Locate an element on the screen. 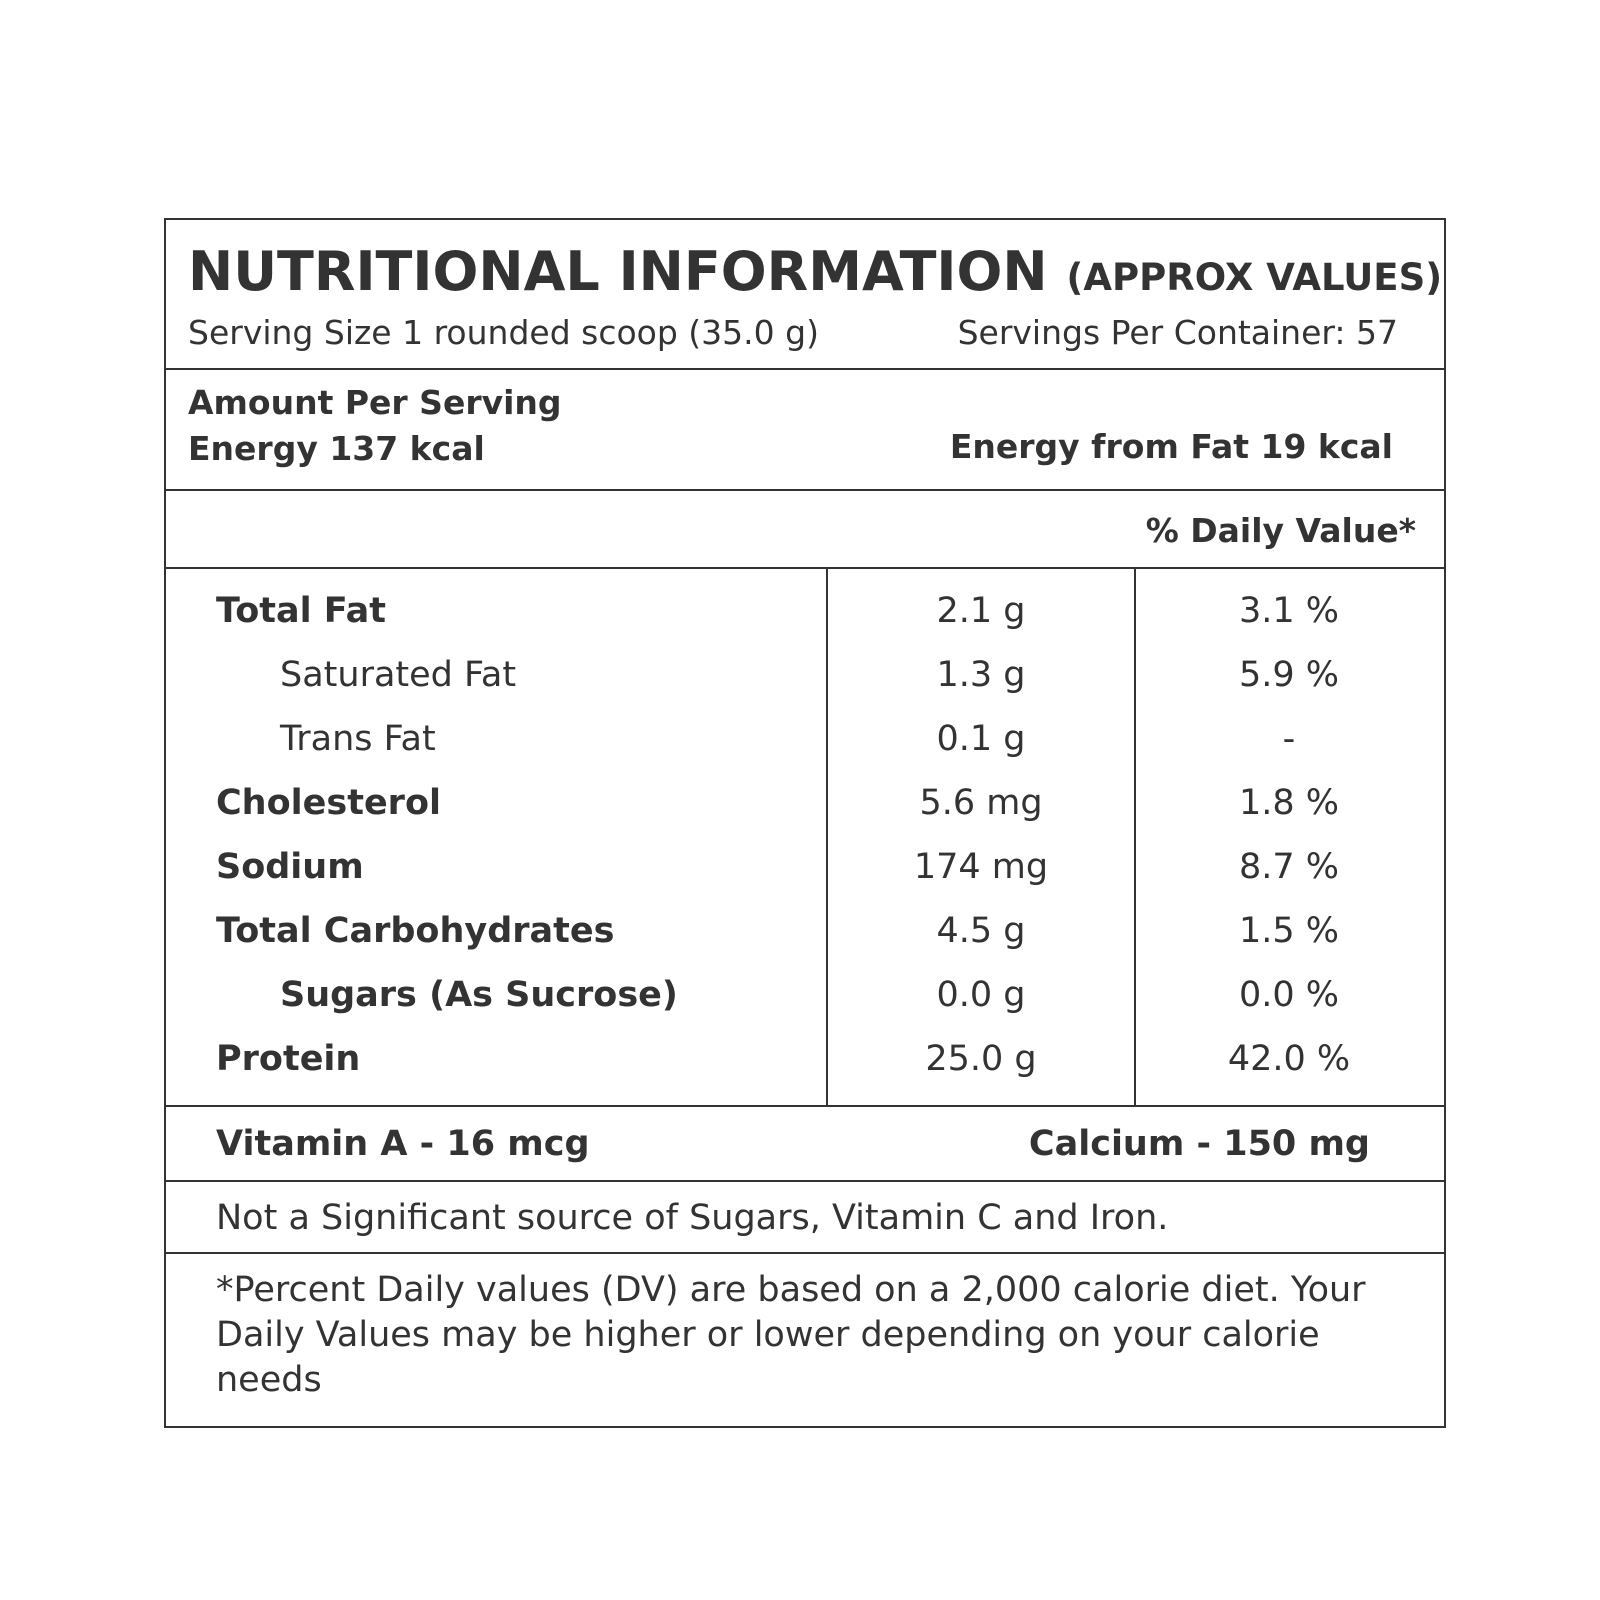 The height and width of the screenshot is (1600, 1600). daily-value-header: % Daily Value* is located at coordinates (1280, 530).